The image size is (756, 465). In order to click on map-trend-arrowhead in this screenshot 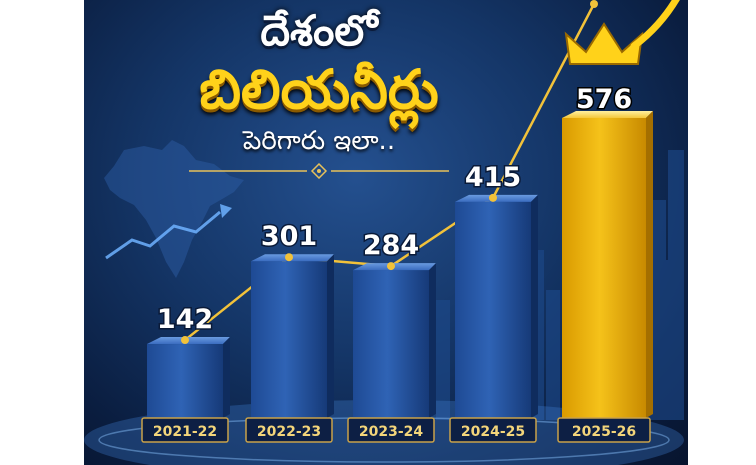, I will do `click(226, 211)`.